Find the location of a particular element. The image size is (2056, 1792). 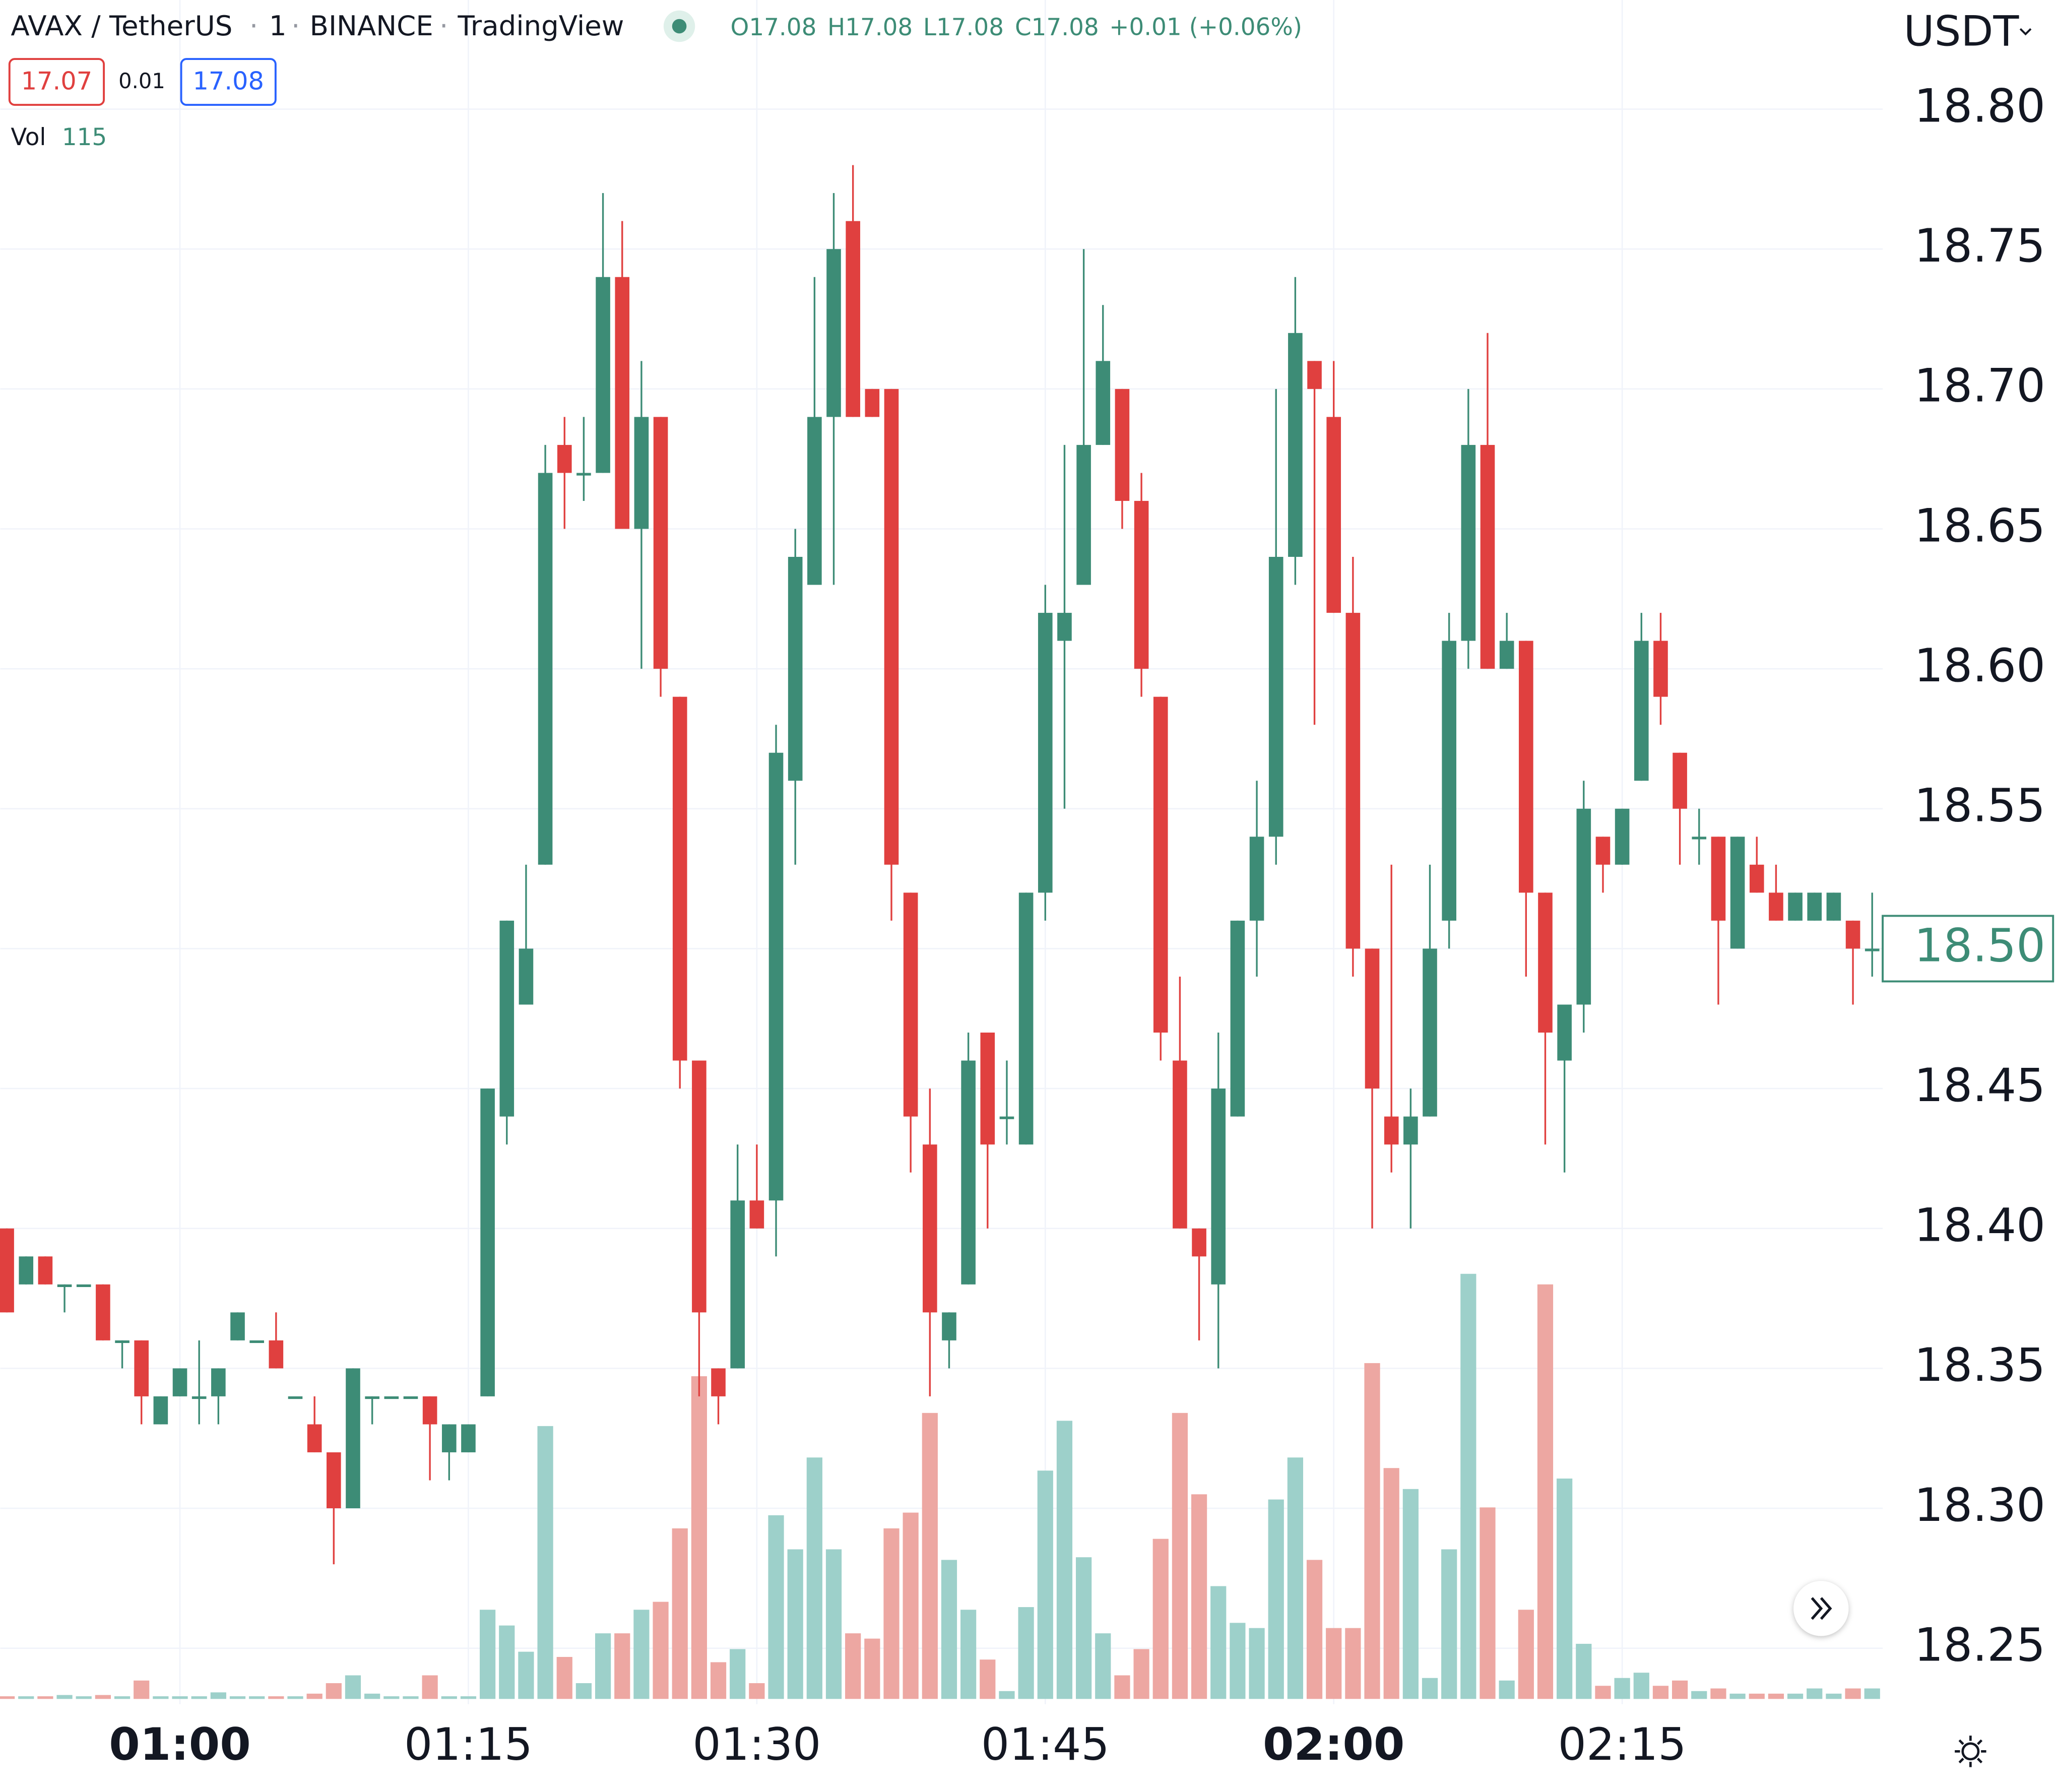

ask: 17.08 is located at coordinates (228, 80).